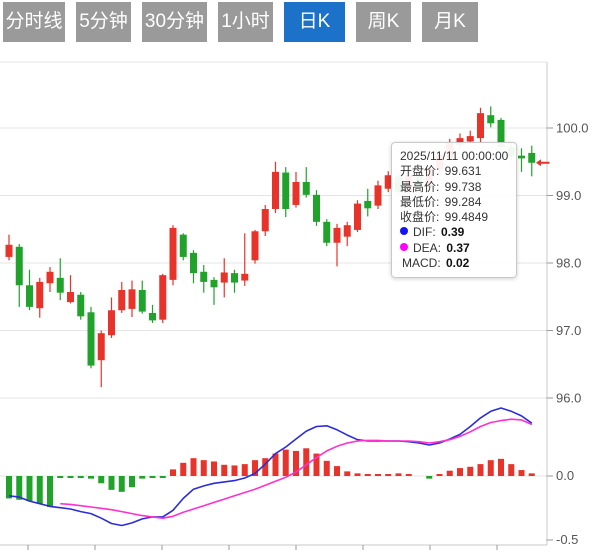 The image size is (611, 556). What do you see at coordinates (568, 195) in the screenshot?
I see `price-tick-label: 99.0` at bounding box center [568, 195].